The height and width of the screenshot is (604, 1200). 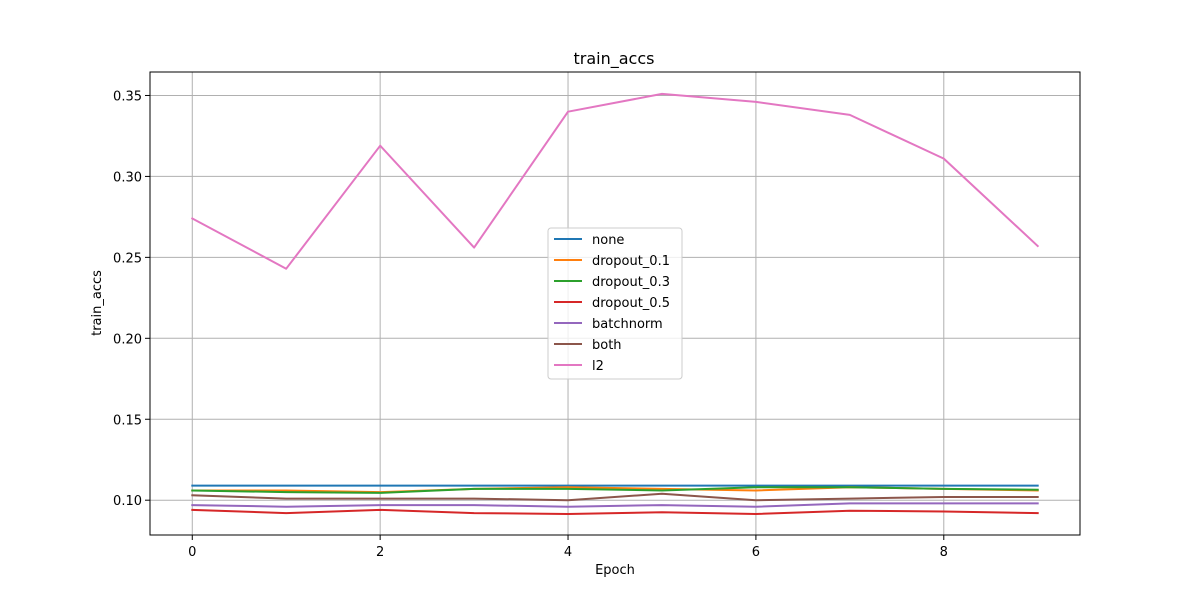 What do you see at coordinates (615, 505) in the screenshot?
I see `series-line-batchnorm` at bounding box center [615, 505].